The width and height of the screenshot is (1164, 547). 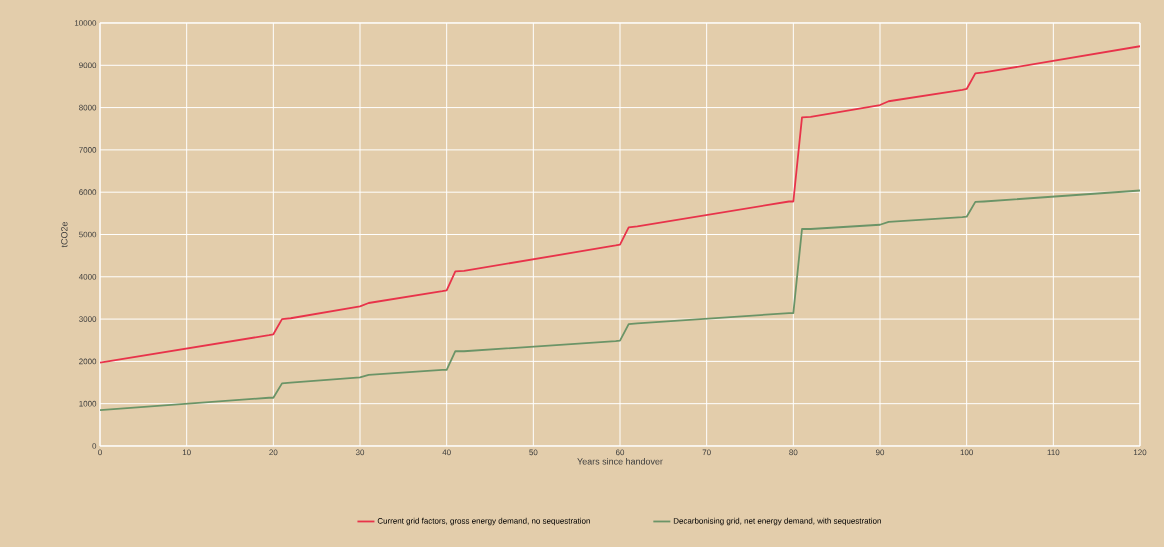 I want to click on y-axis-title: tCO2e, so click(x=64, y=234).